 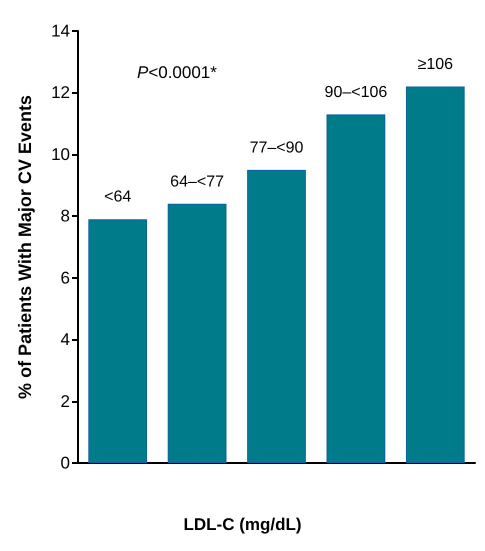 I want to click on x-tick-label: 64–<77, so click(x=197, y=181).